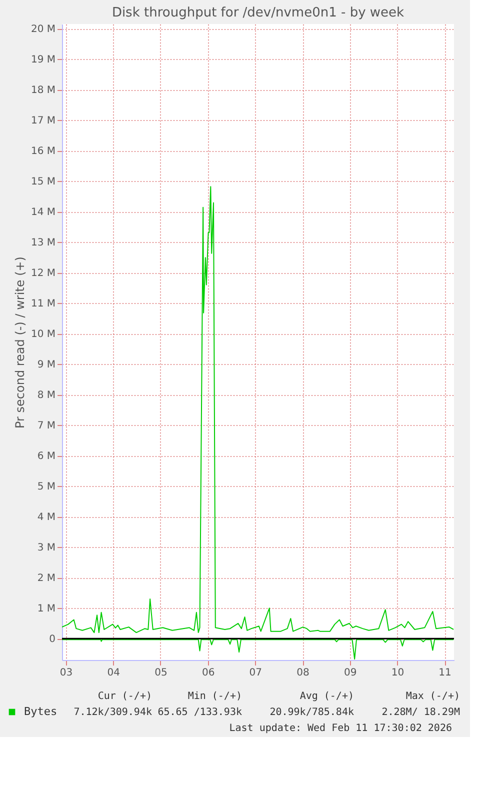 This screenshot has width=497, height=805. I want to click on text: 65.65 /133.93k, so click(200, 712).